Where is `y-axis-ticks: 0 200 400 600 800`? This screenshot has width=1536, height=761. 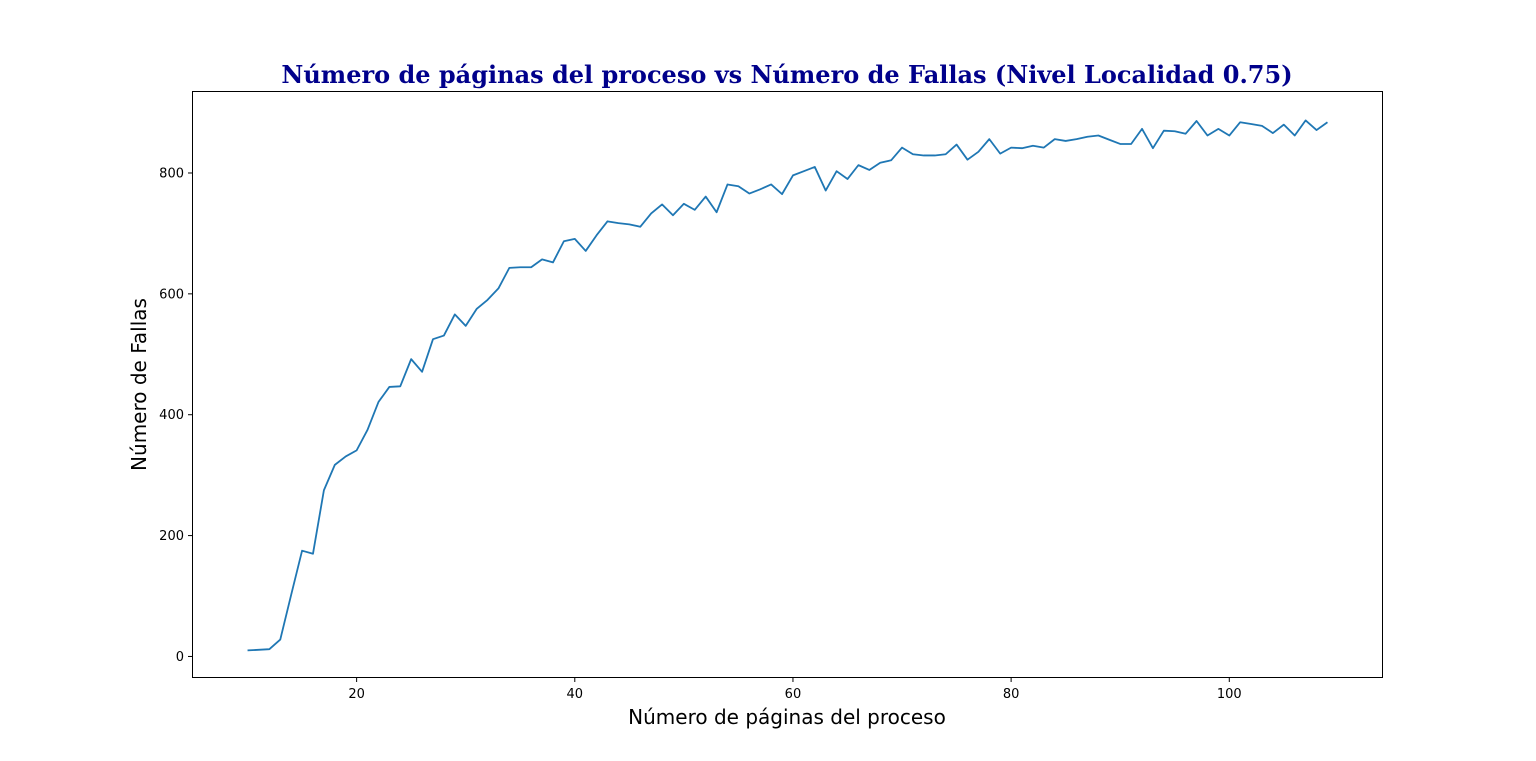
y-axis-ticks: 0 200 400 600 800 is located at coordinates (176, 415).